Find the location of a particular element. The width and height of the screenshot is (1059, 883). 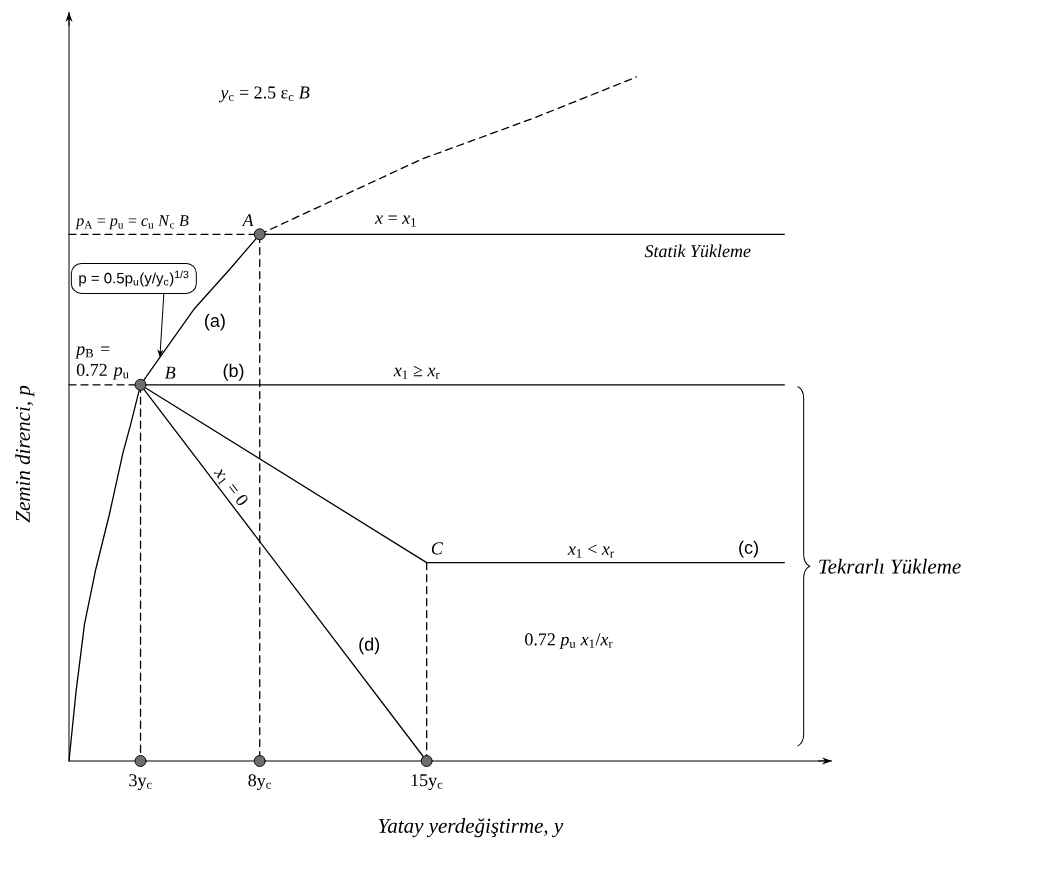

annotation: C is located at coordinates (437, 548).